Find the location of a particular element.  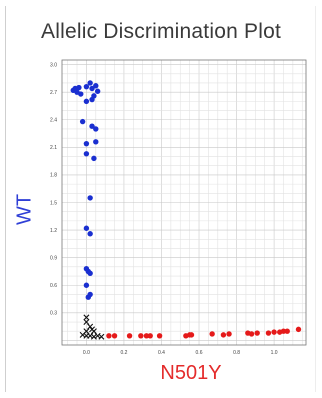

y-tick-label: 2.1 is located at coordinates (53, 148).